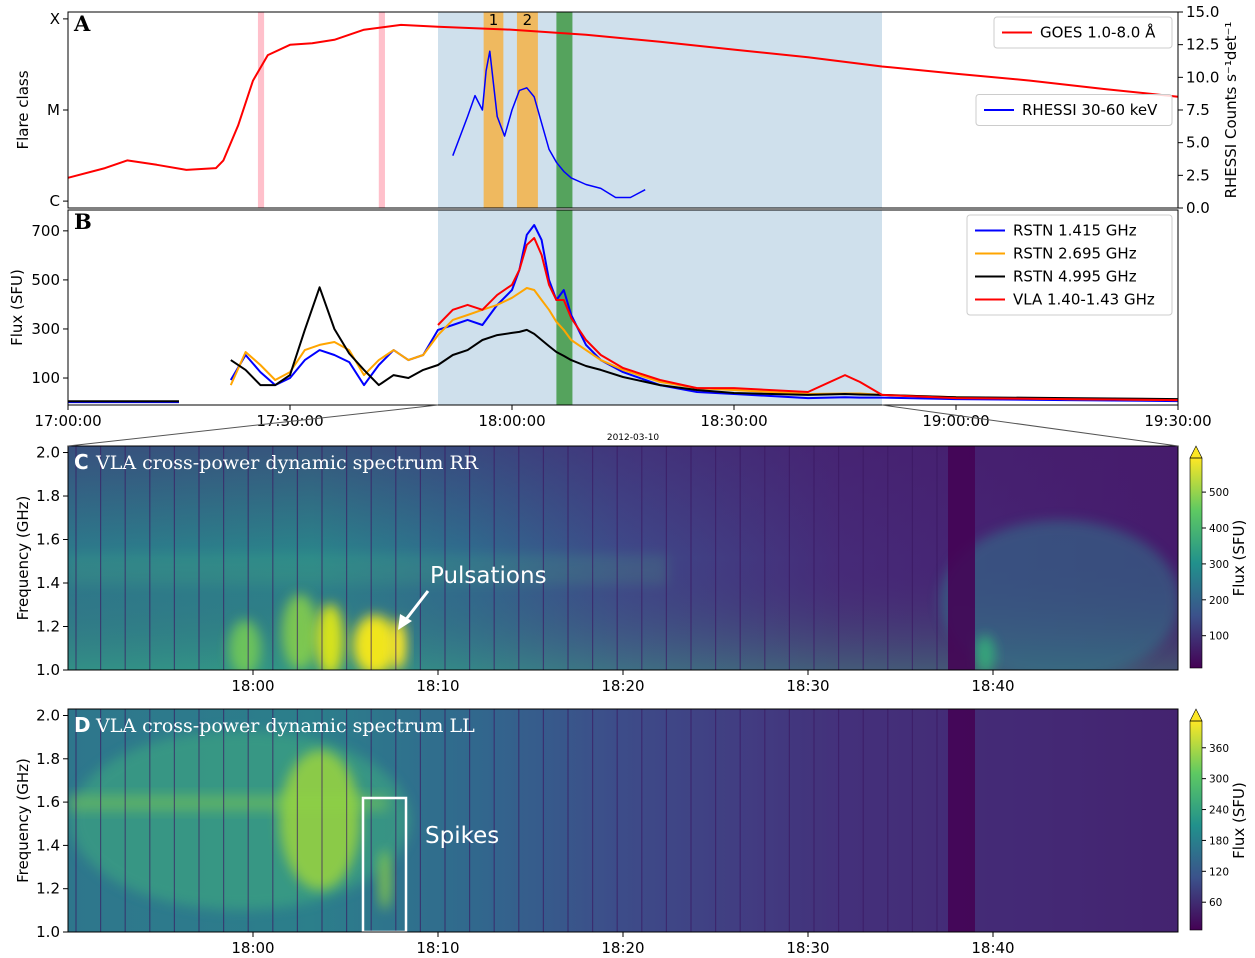  Describe the element at coordinates (1219, 529) in the screenshot. I see `colorbar-tick-label: 400` at that location.